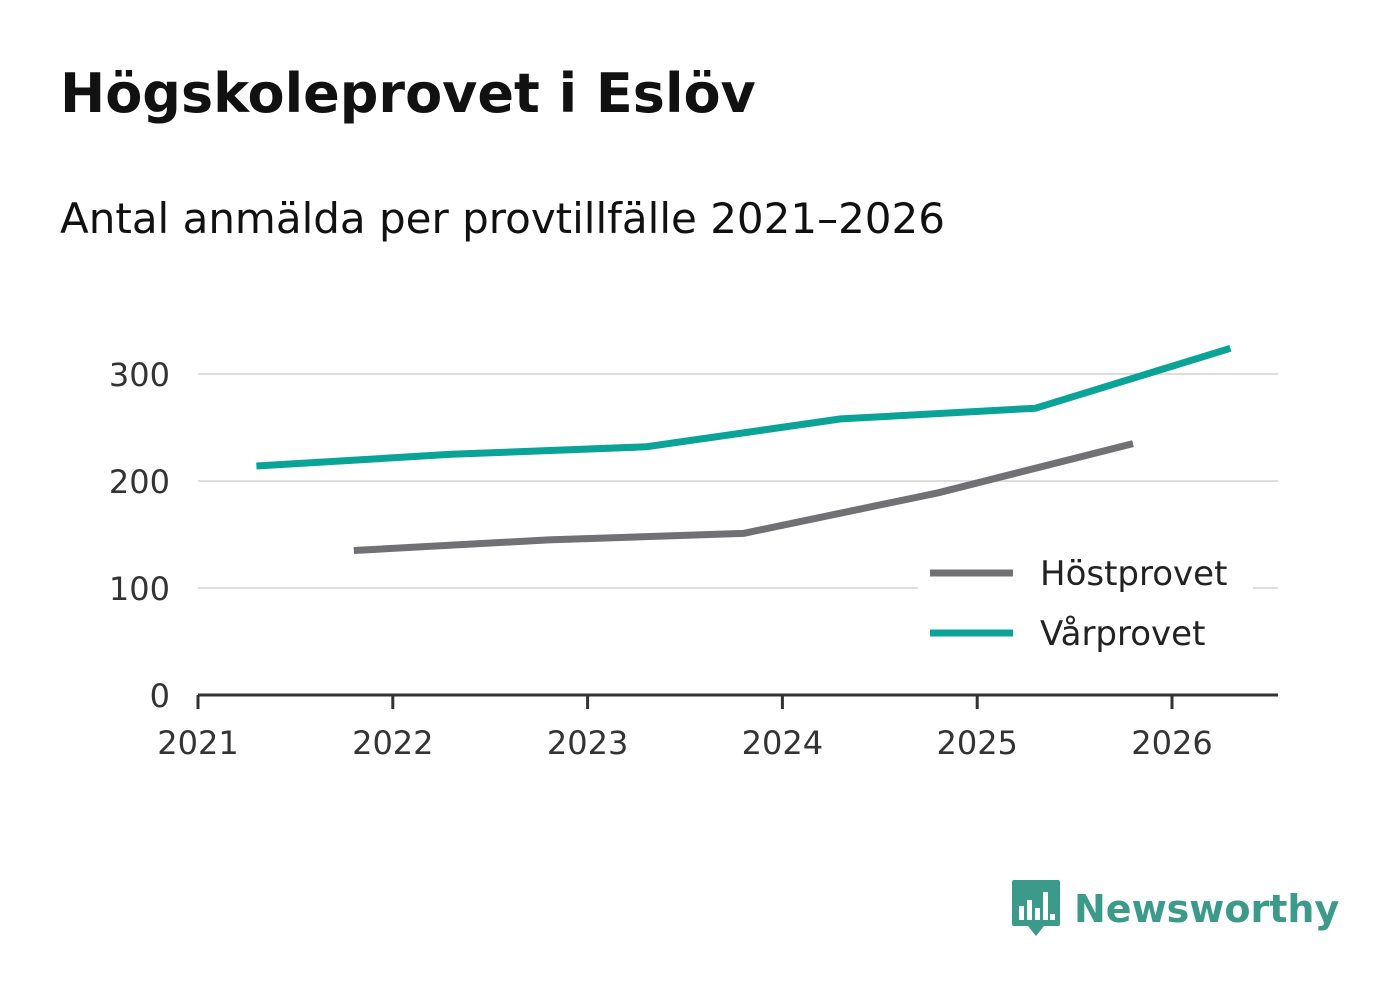 Image resolution: width=1382 pixels, height=999 pixels. Describe the element at coordinates (1133, 574) in the screenshot. I see `legend-label-hostprovet: Höstprovet` at that location.